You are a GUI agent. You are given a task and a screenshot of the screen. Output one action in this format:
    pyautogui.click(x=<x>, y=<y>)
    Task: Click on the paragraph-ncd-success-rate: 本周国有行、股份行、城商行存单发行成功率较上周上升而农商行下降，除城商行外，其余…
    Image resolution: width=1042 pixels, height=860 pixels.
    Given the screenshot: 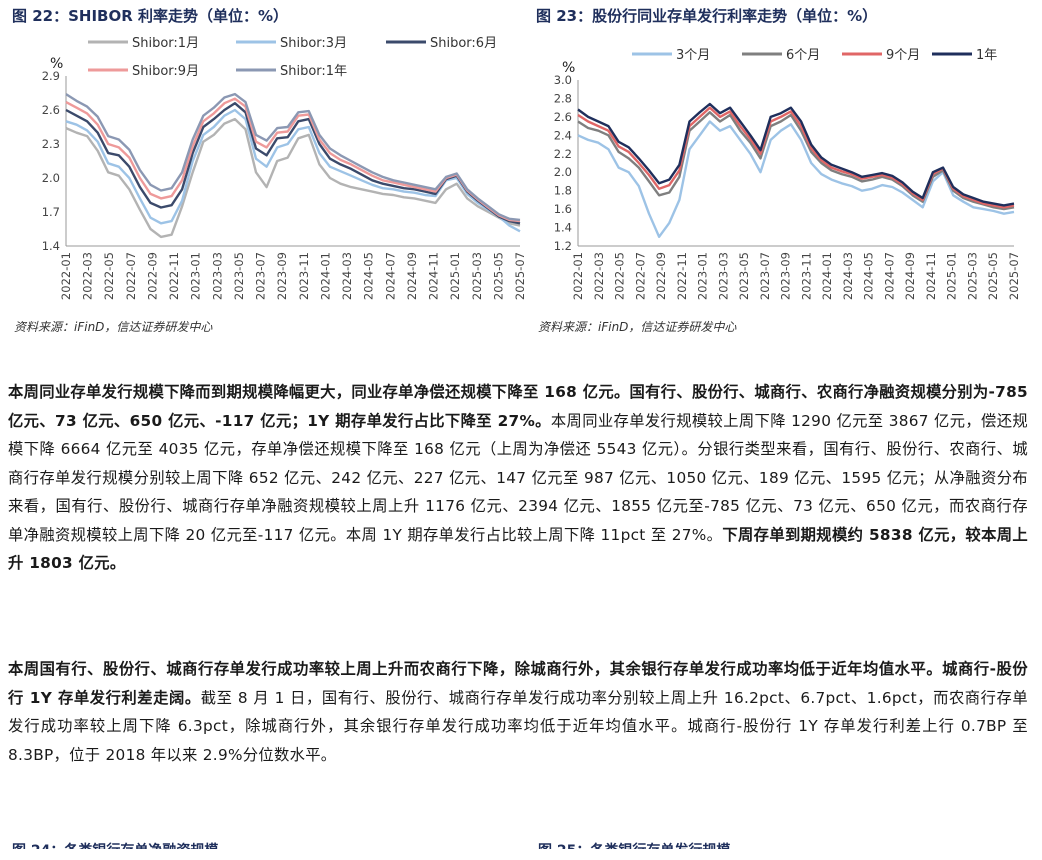 What is the action you would take?
    pyautogui.click(x=518, y=712)
    